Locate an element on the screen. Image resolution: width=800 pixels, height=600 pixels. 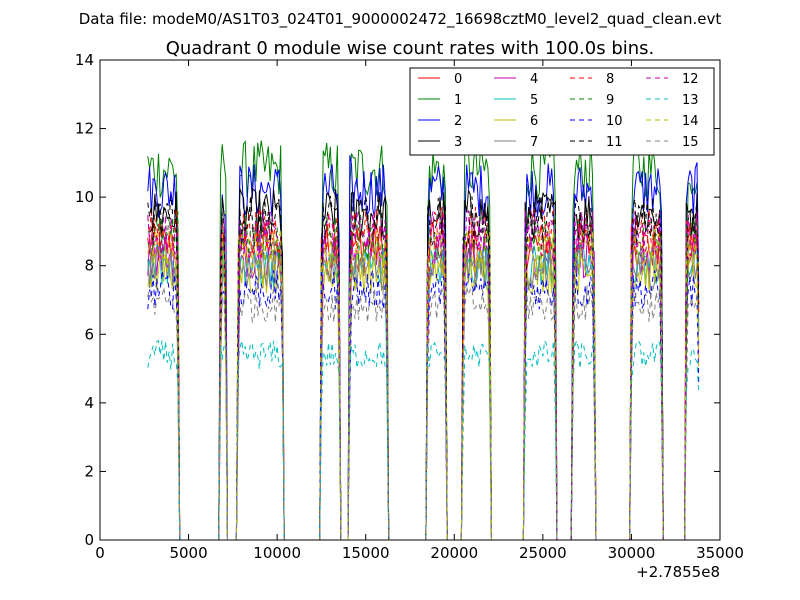
legend-label-3: 3 is located at coordinates (458, 142).